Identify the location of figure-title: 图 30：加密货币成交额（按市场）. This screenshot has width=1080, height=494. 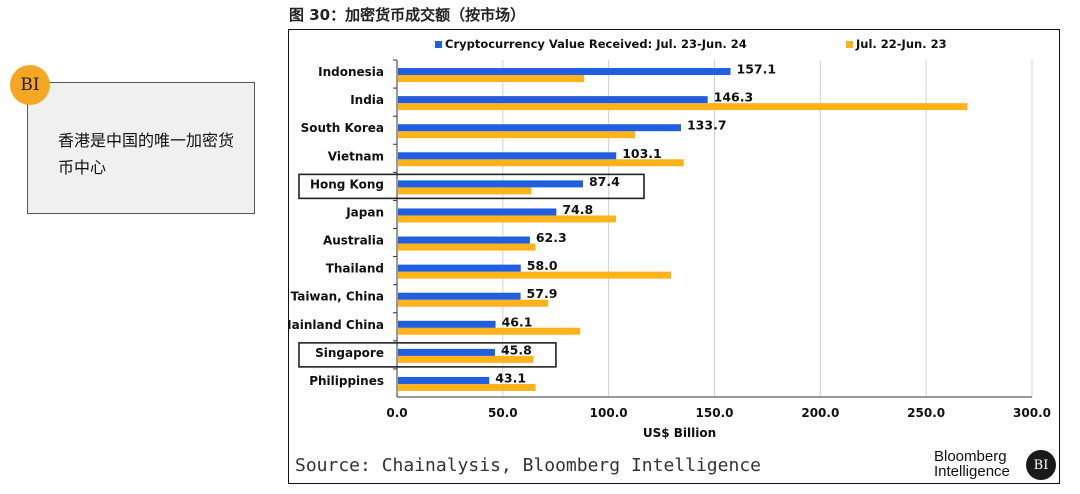
(407, 15).